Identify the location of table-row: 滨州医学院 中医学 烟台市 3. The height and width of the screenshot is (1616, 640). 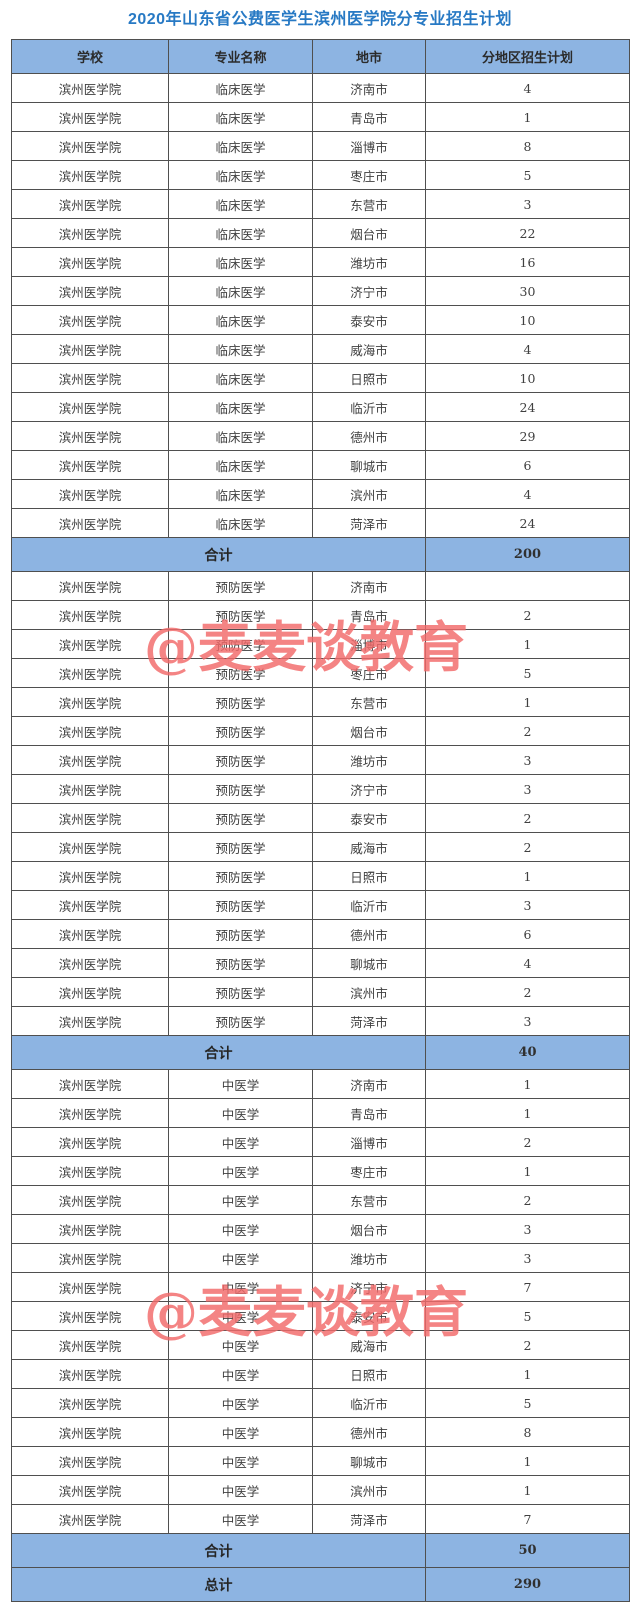
(320, 1229).